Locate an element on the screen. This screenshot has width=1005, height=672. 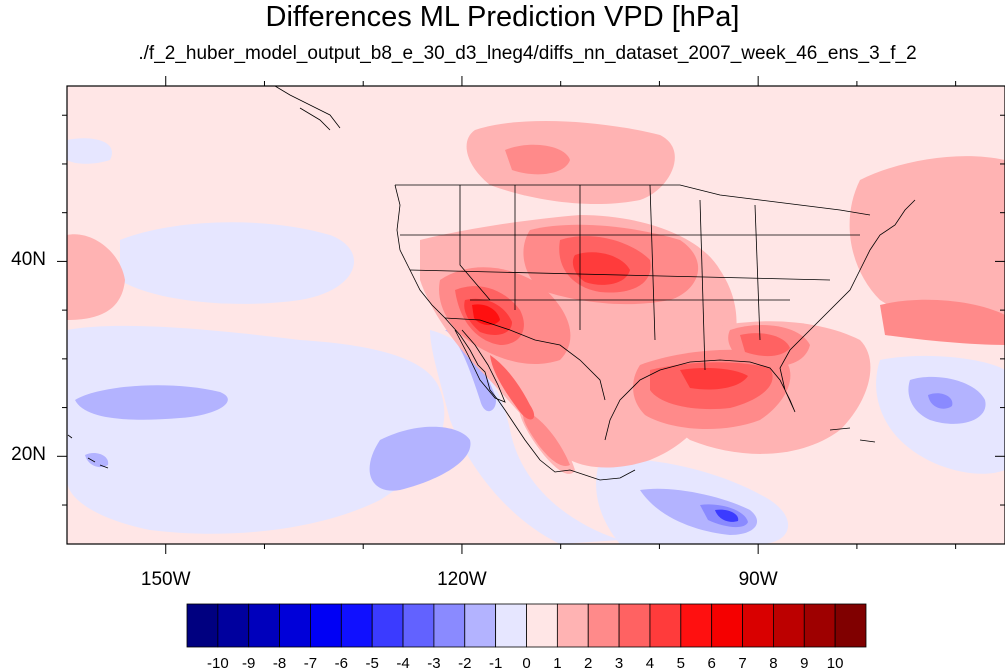
negative-area-sw-pacific is located at coordinates (256, 429).